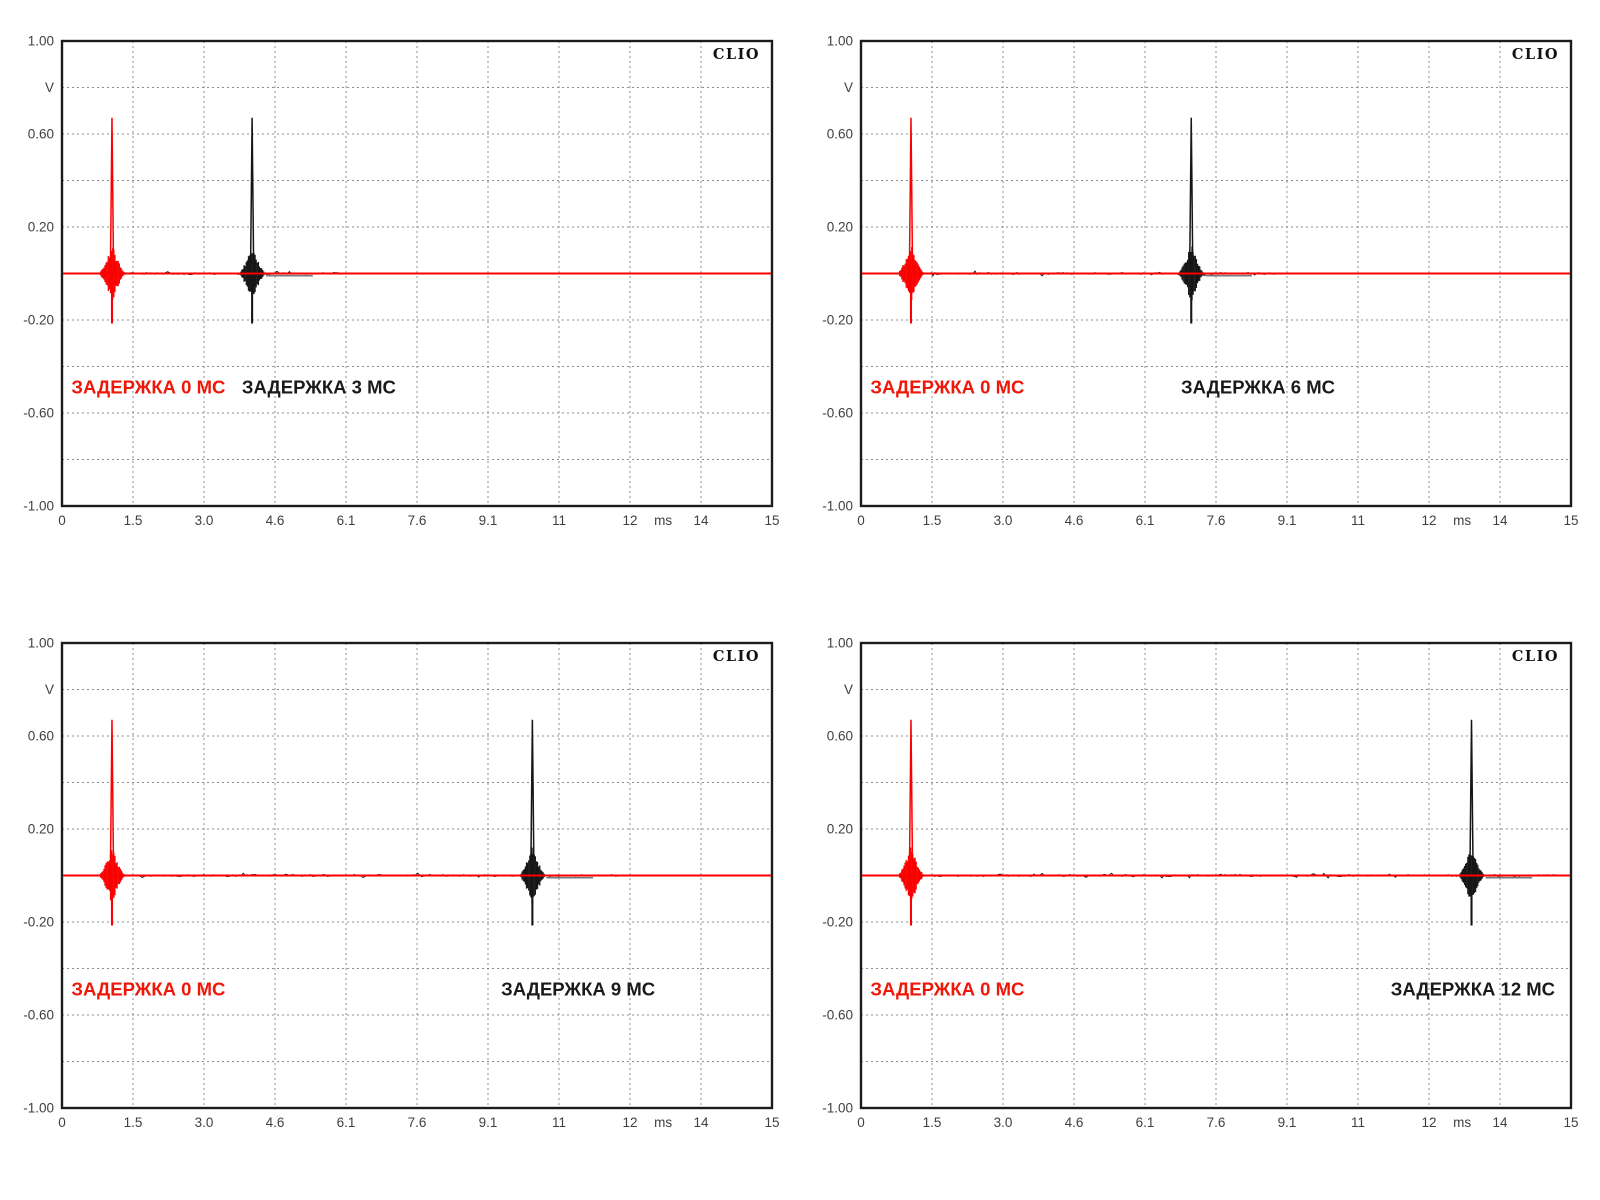 The image size is (1600, 1200). Describe the element at coordinates (1473, 988) in the screenshot. I see `delay-label-delayed: ЗАДЕРЖКА 12 МС` at that location.